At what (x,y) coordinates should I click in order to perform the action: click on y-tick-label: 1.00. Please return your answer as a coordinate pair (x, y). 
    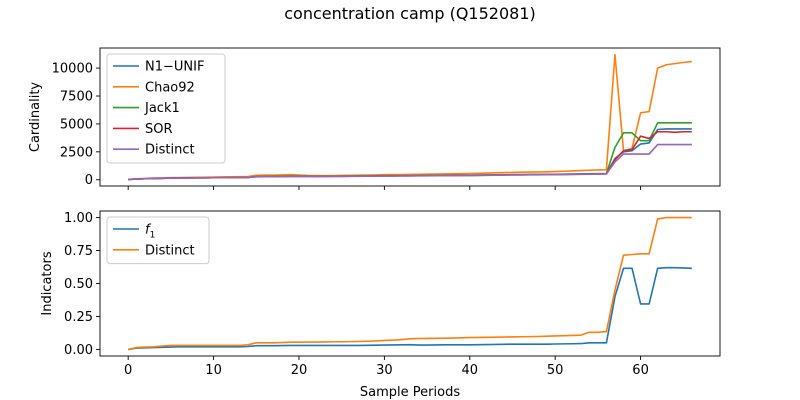
    Looking at the image, I should click on (78, 218).